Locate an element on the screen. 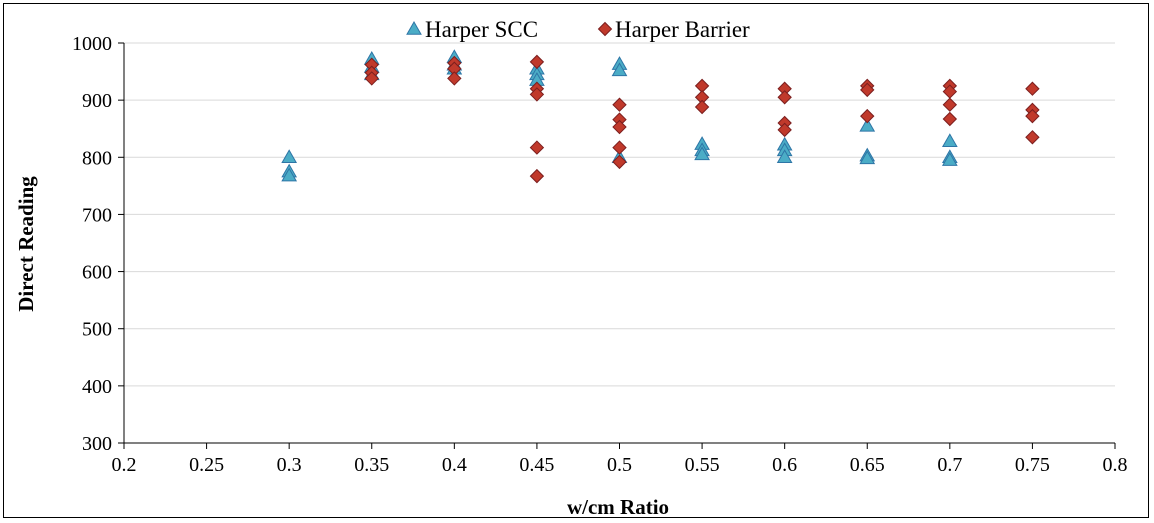 The width and height of the screenshot is (1154, 523). x-tick-label: 0.5 is located at coordinates (619, 465).